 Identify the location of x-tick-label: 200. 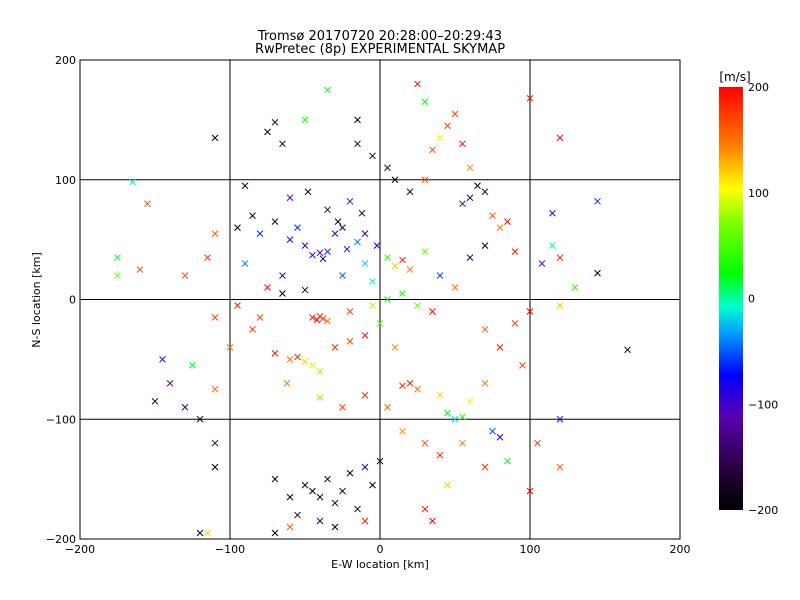
(680, 549).